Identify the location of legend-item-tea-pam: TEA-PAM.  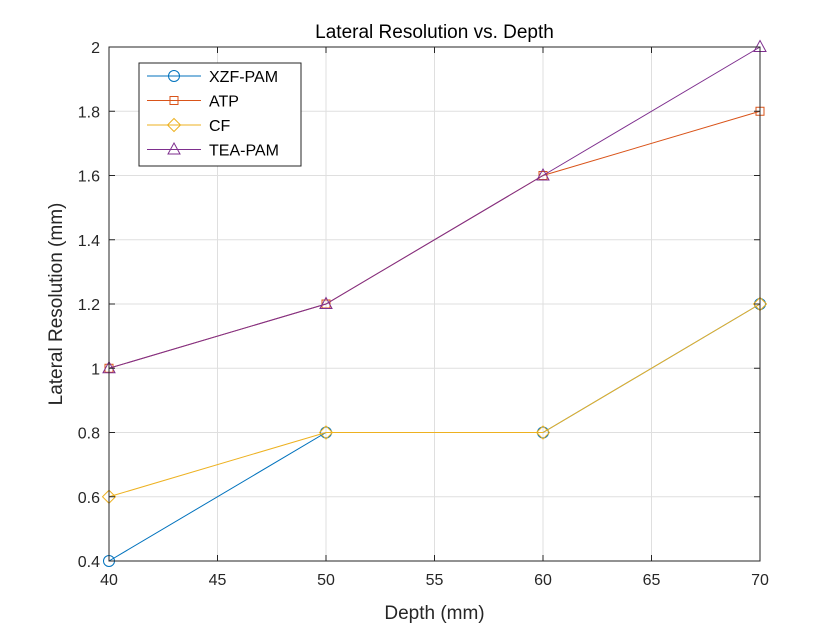
(213, 150).